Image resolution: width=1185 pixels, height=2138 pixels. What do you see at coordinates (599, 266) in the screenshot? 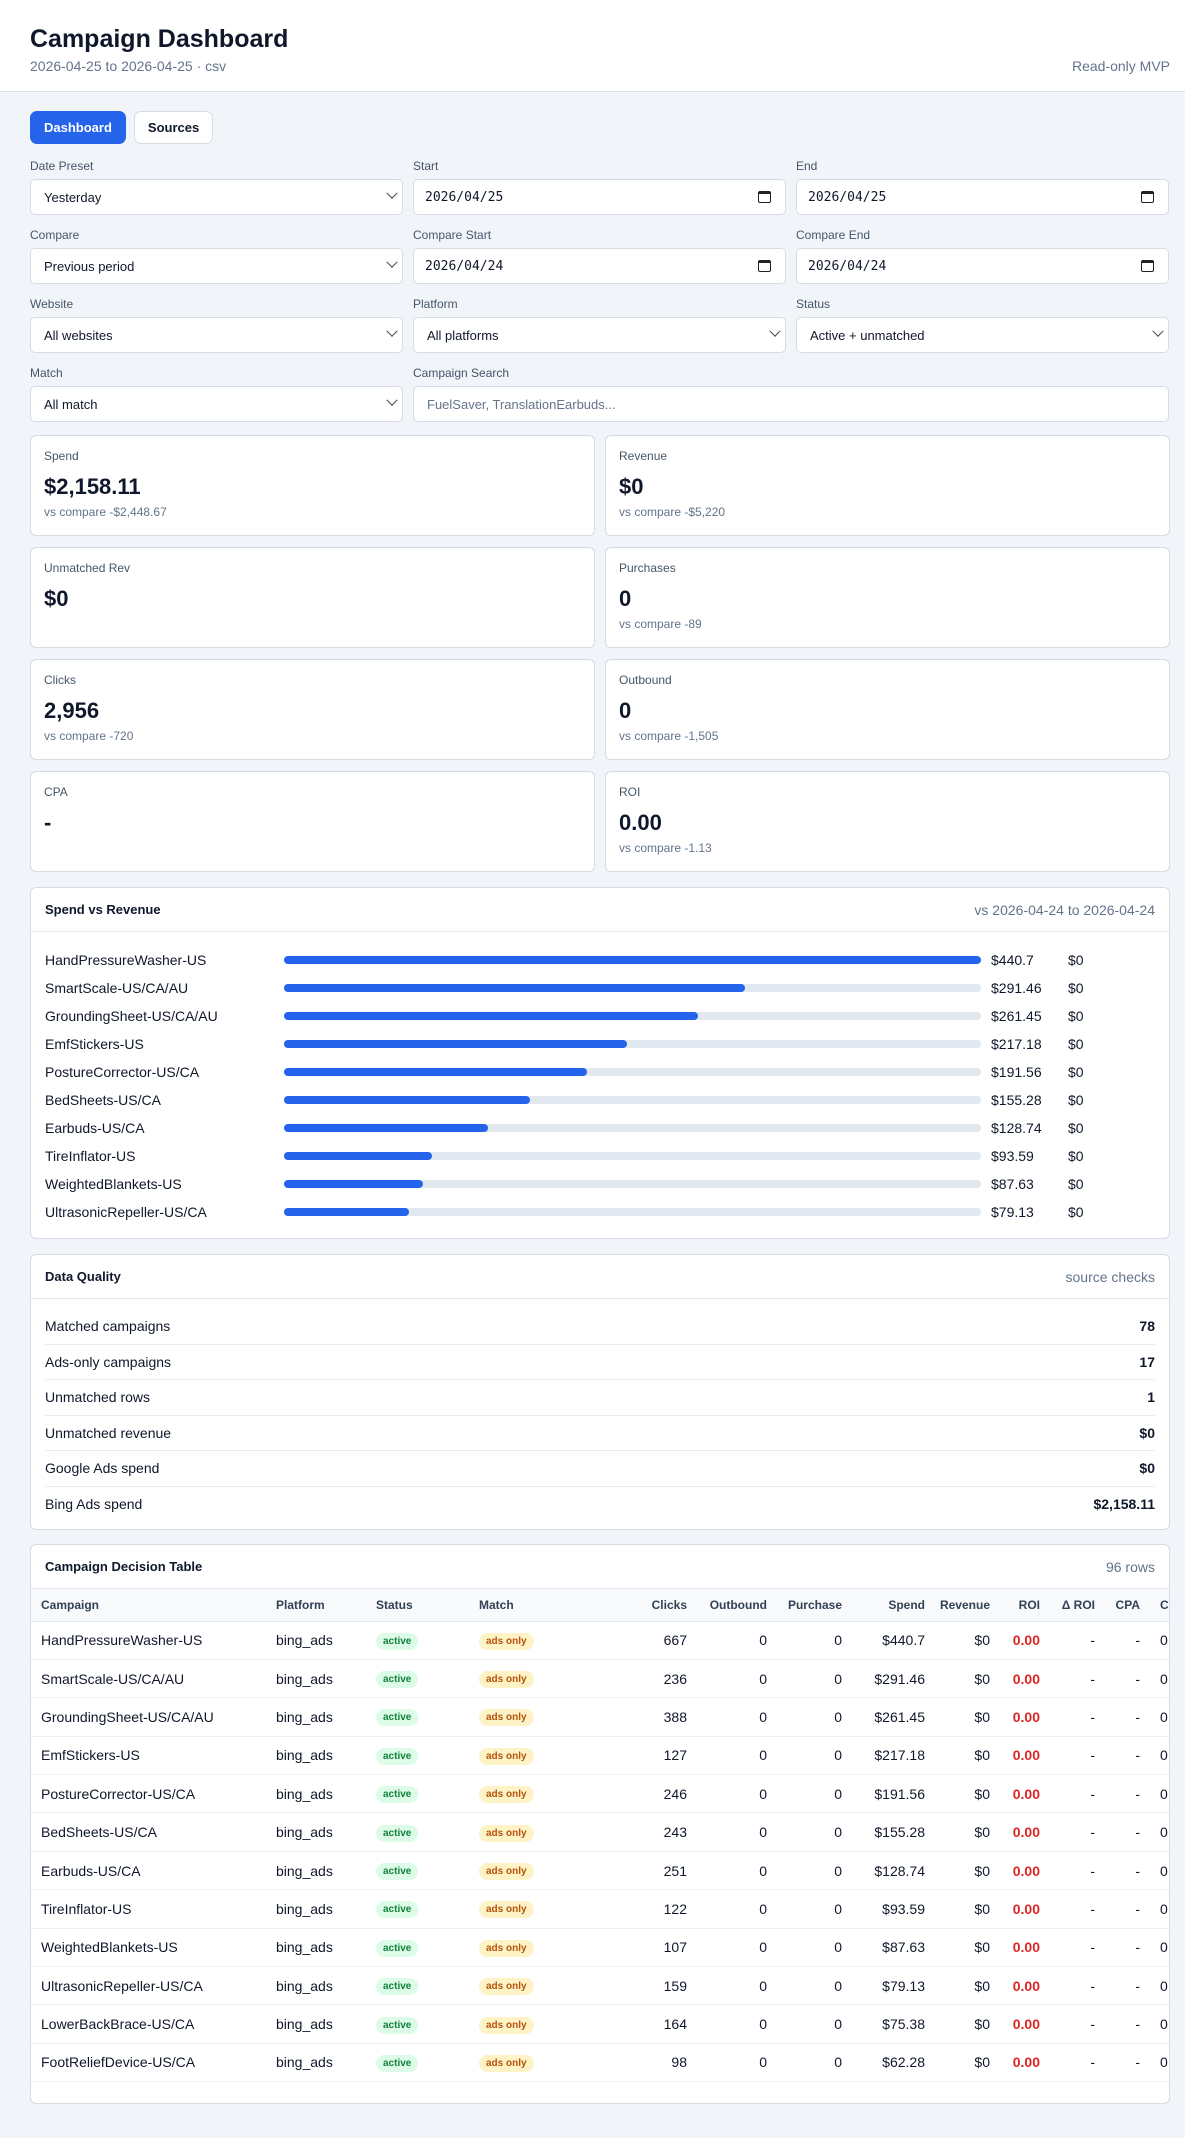
I see `compare-start-date-input: 2026/04/24` at bounding box center [599, 266].